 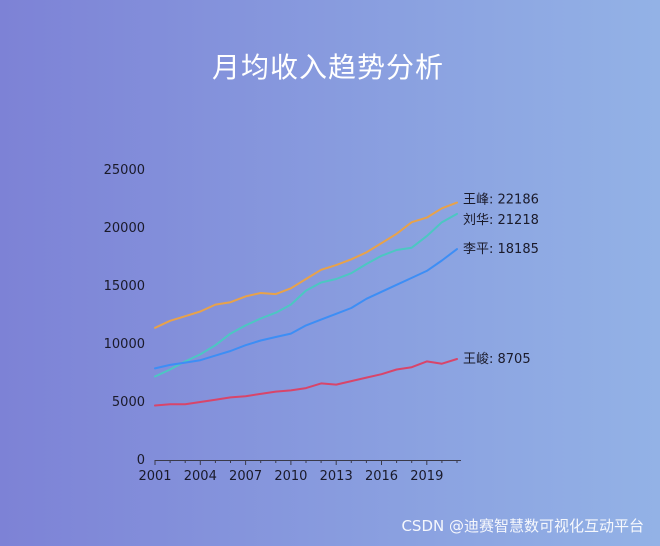 I want to click on y-tick-label: 20000, so click(x=124, y=228).